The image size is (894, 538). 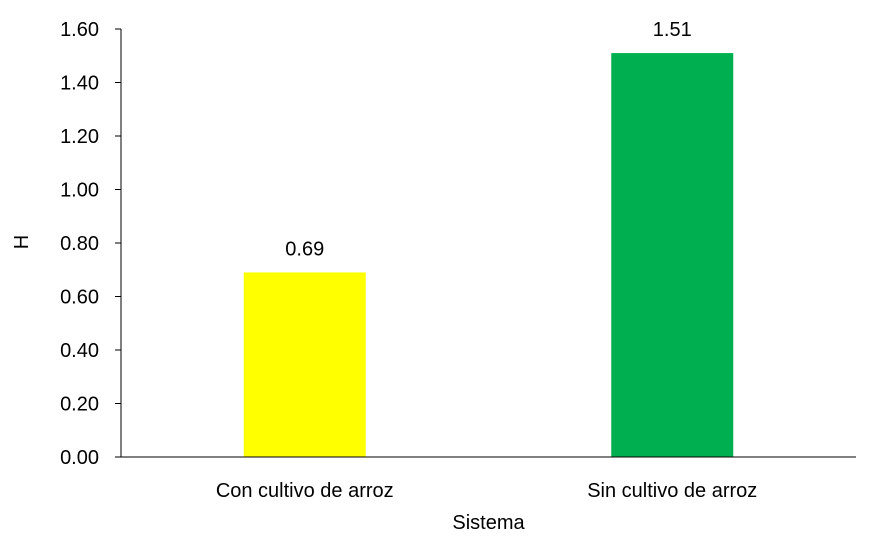 What do you see at coordinates (79, 244) in the screenshot?
I see `y-tick-label: 0.80` at bounding box center [79, 244].